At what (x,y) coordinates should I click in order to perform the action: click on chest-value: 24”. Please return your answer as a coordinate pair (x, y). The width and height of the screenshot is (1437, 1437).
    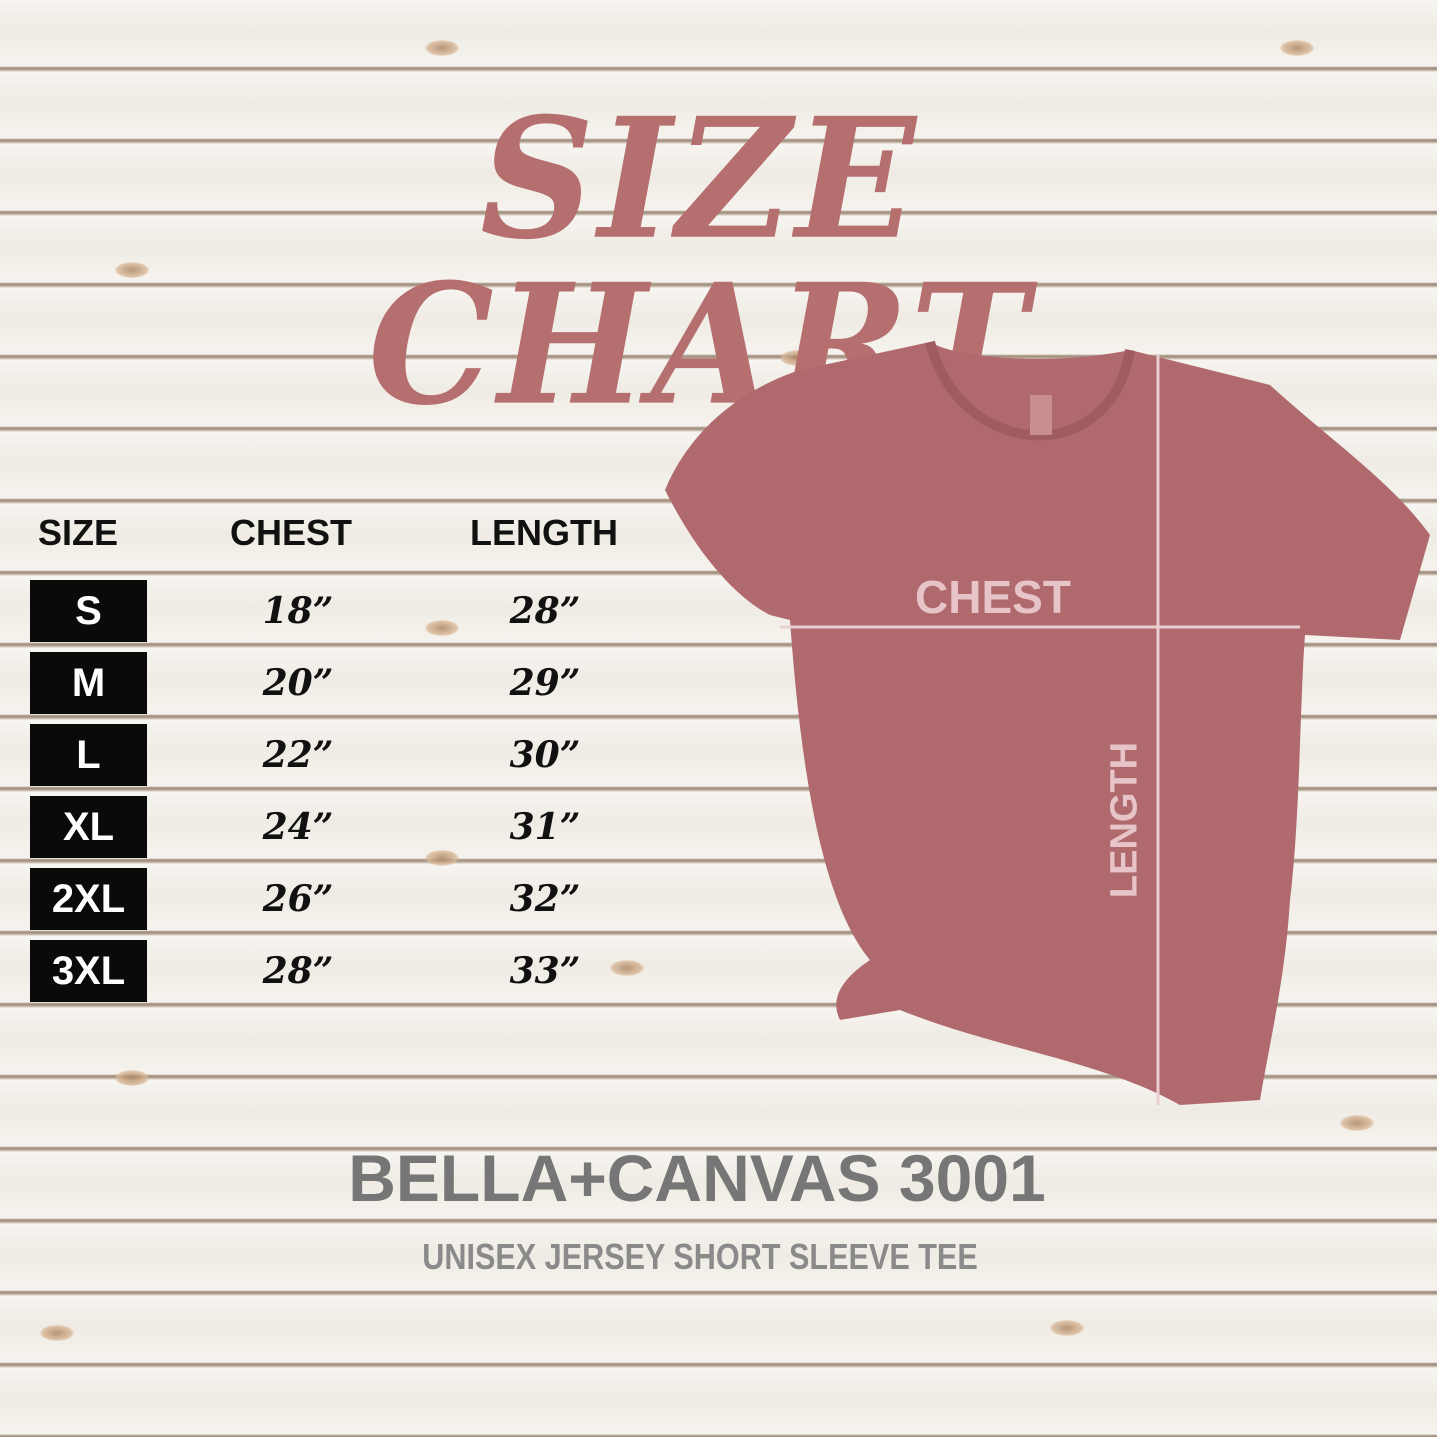
    Looking at the image, I should click on (298, 827).